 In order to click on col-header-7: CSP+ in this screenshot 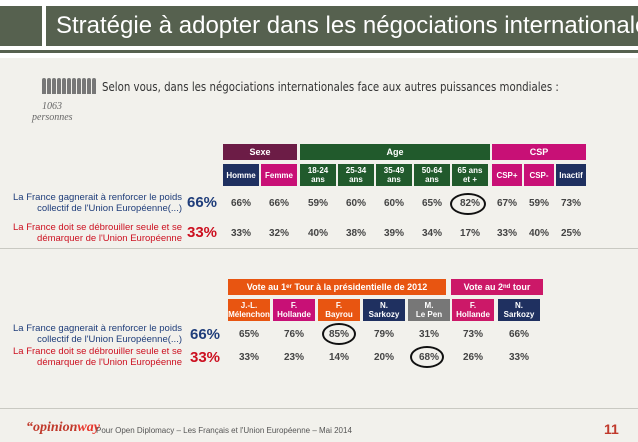, I will do `click(507, 175)`.